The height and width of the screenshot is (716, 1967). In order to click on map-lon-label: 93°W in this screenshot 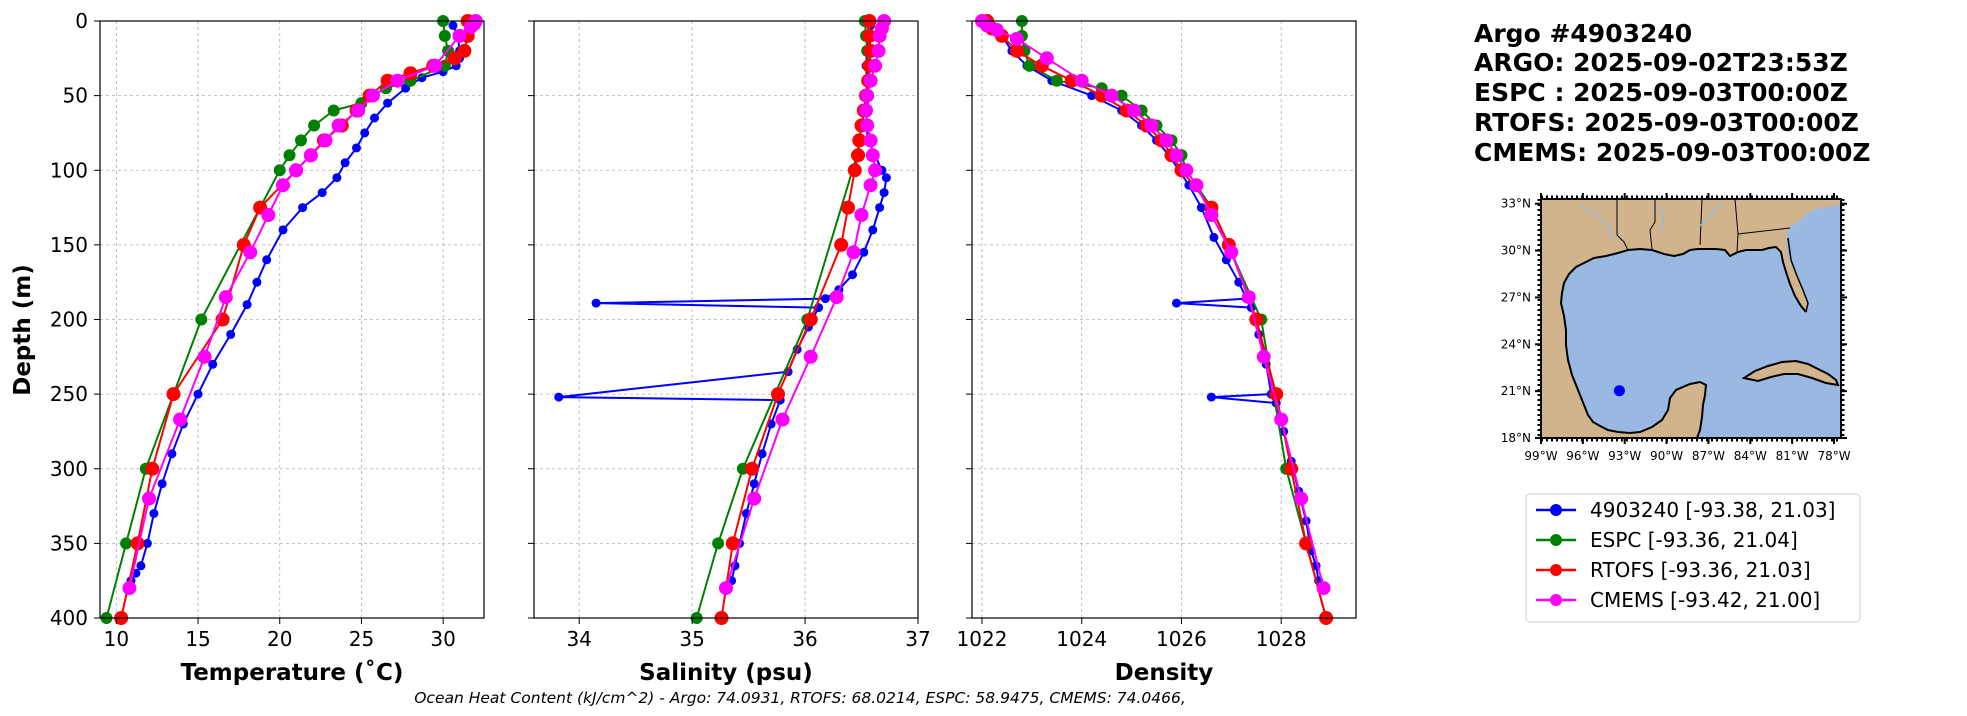, I will do `click(1624, 456)`.